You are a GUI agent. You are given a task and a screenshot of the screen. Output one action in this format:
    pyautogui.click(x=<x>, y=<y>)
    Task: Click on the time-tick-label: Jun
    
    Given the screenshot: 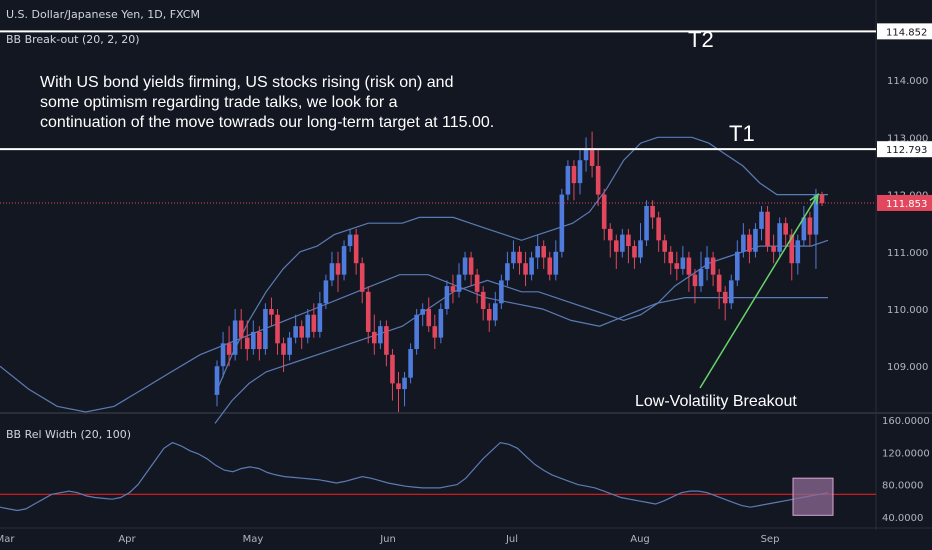 What is the action you would take?
    pyautogui.click(x=387, y=539)
    